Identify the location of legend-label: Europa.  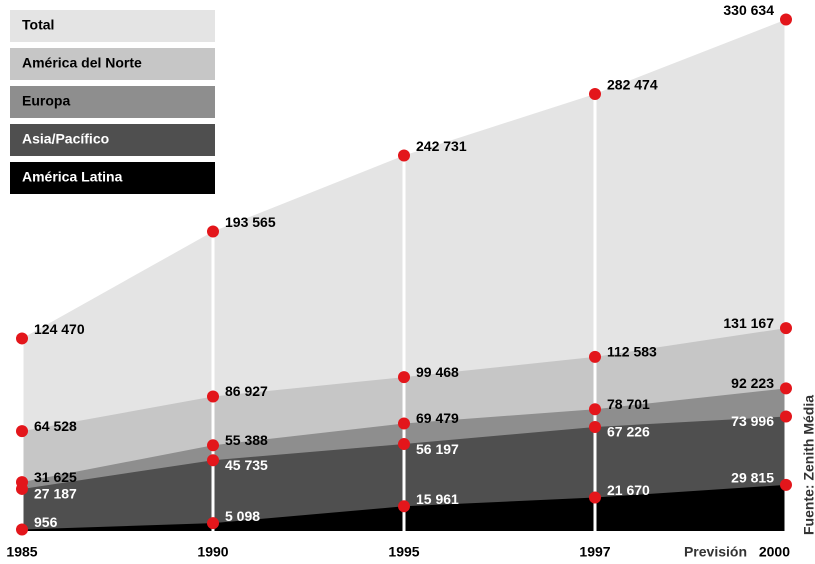
(46, 101).